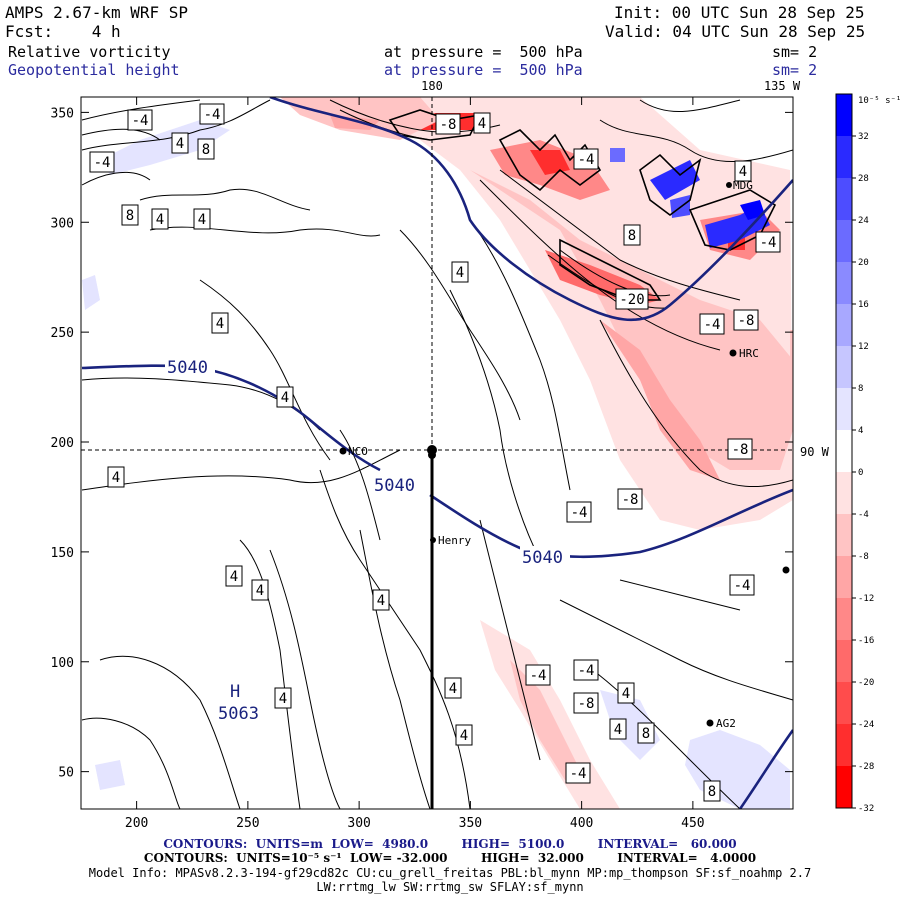 Image resolution: width=900 pixels, height=900 pixels. I want to click on y-tick-label: 100, so click(62, 663).